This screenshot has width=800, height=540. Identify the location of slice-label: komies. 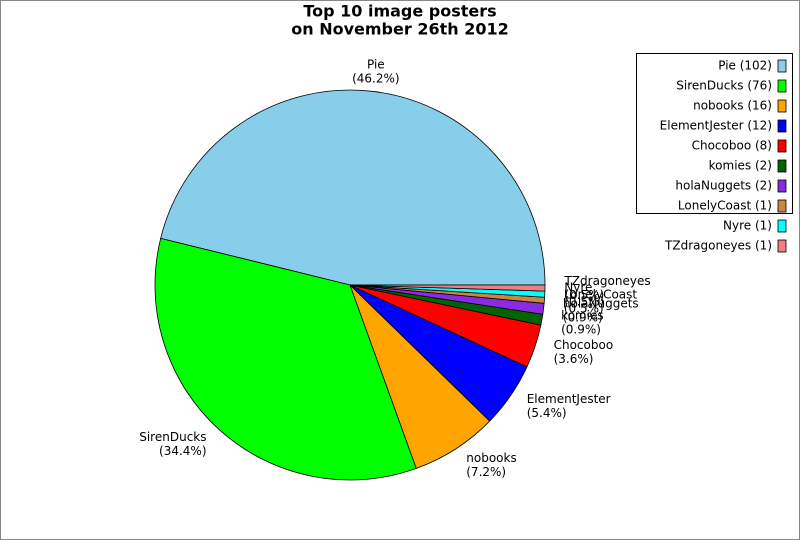
(582, 316).